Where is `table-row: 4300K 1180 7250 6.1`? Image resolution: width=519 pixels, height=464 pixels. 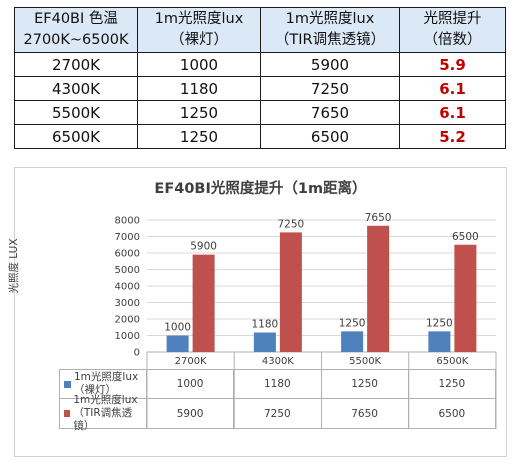 table-row: 4300K 1180 7250 6.1 is located at coordinates (260, 88).